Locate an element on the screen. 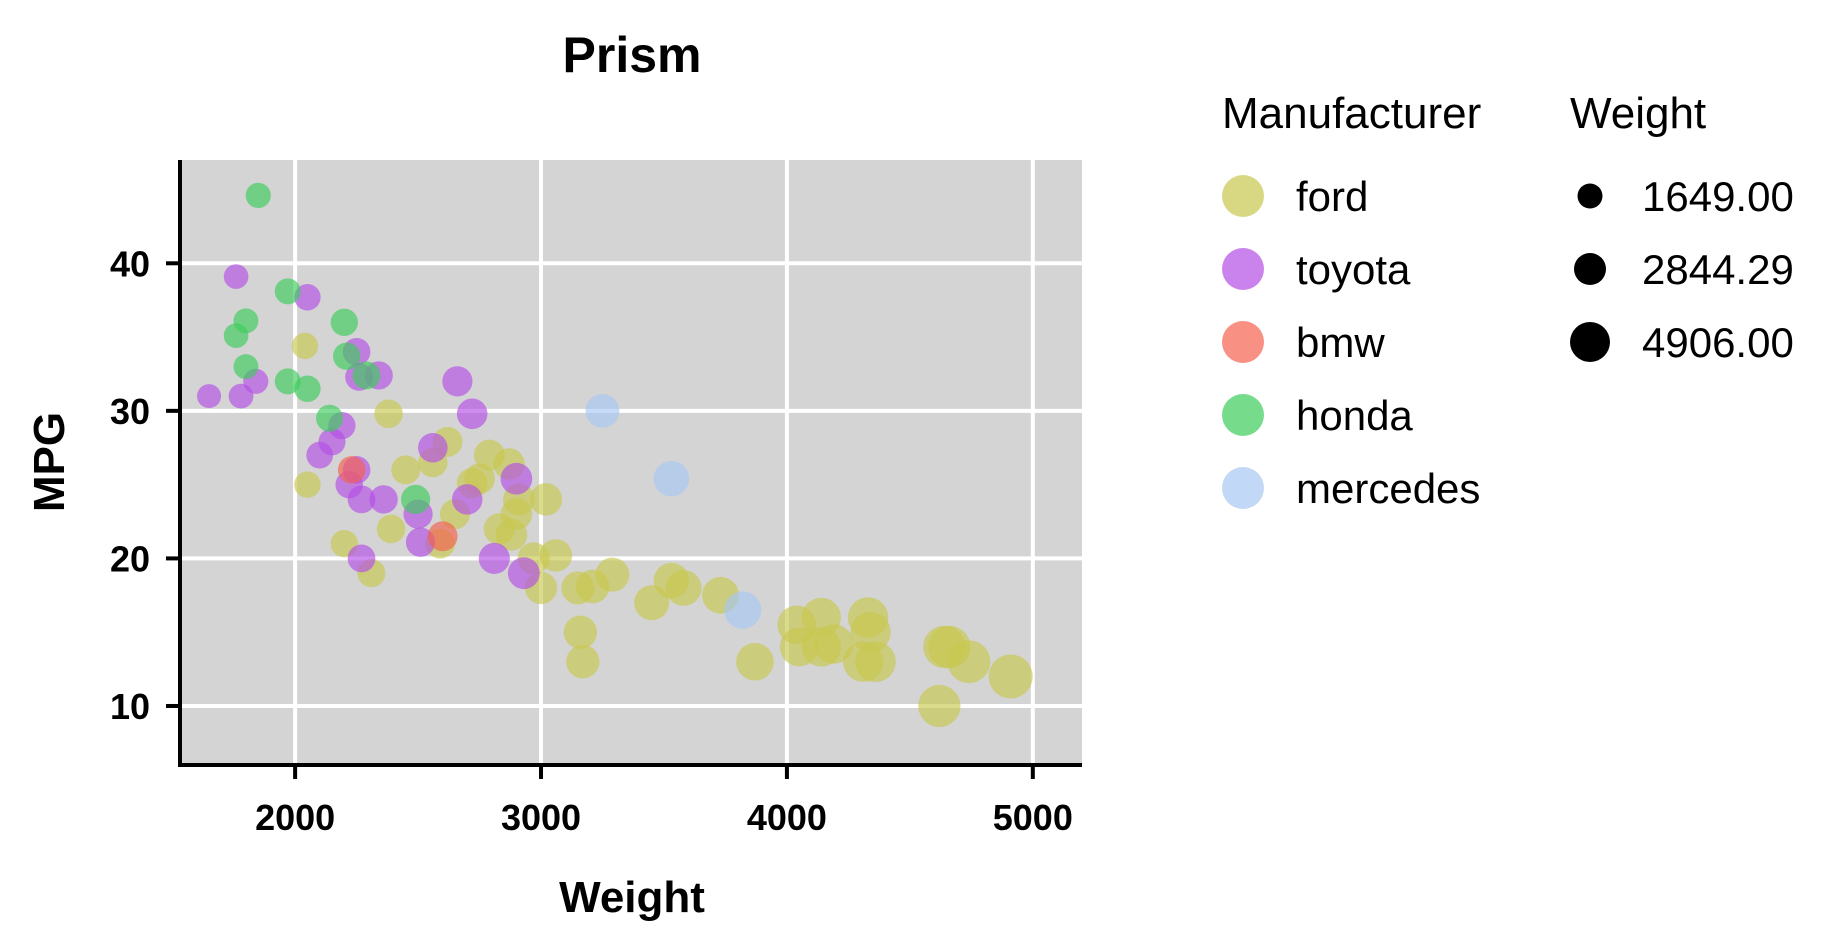 The height and width of the screenshot is (942, 1834). y-tick-label: 10 is located at coordinates (130, 706).